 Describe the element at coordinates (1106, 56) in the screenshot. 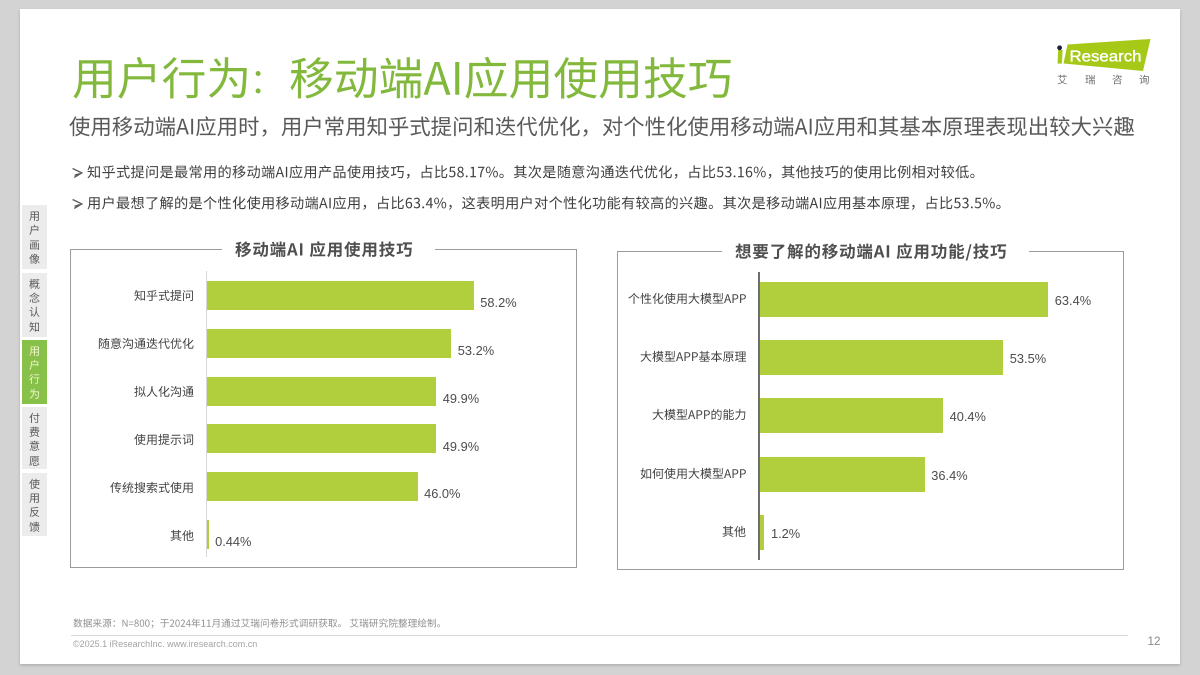

I see `svg-text: Research` at that location.